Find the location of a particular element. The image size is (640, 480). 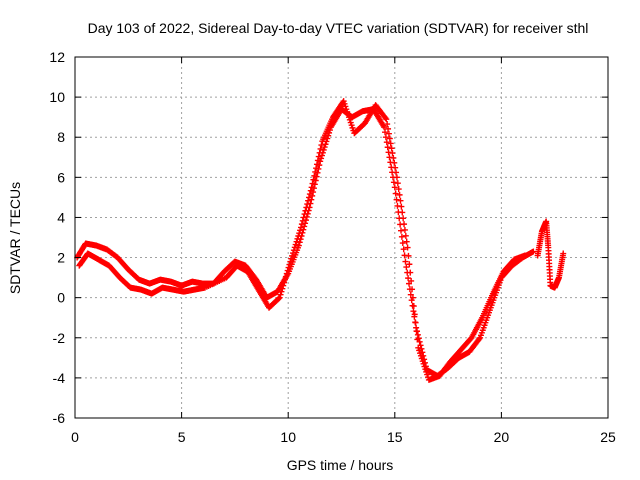

x-axis-label: GPS time / hours is located at coordinates (340, 465).